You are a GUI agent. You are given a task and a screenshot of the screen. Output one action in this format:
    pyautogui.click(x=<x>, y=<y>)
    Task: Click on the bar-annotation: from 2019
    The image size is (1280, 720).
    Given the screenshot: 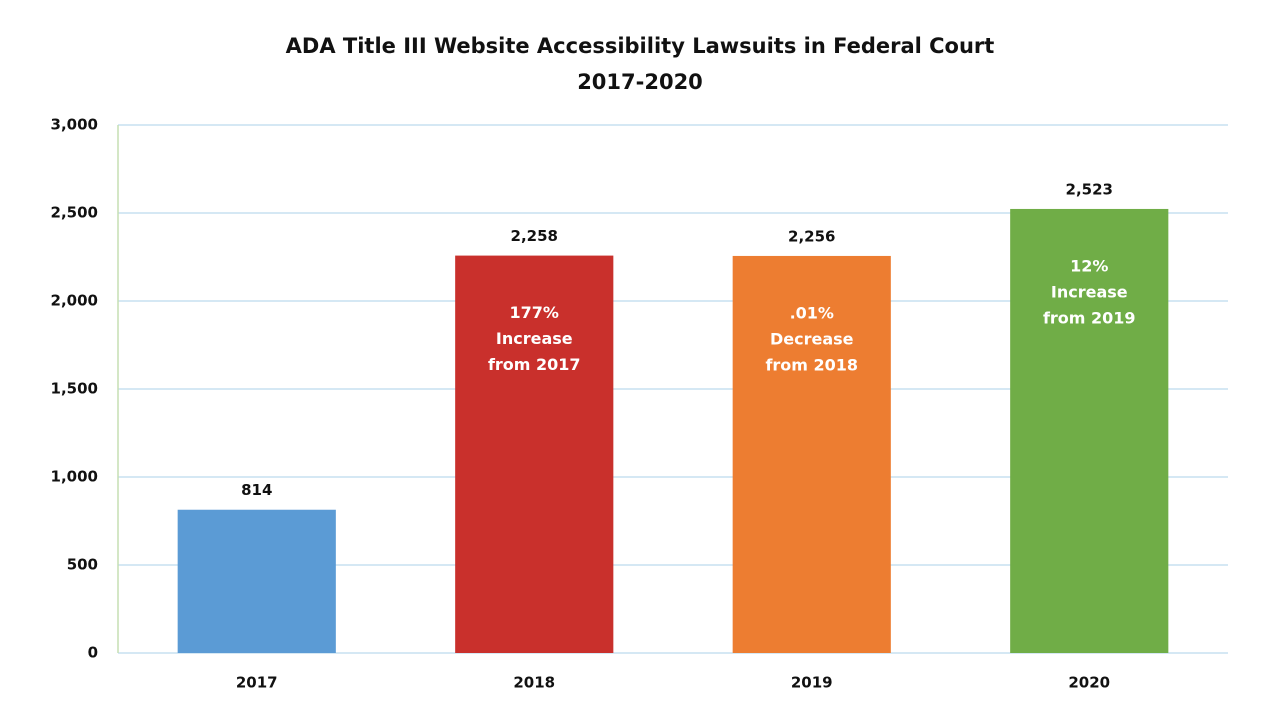 What is the action you would take?
    pyautogui.click(x=1089, y=317)
    